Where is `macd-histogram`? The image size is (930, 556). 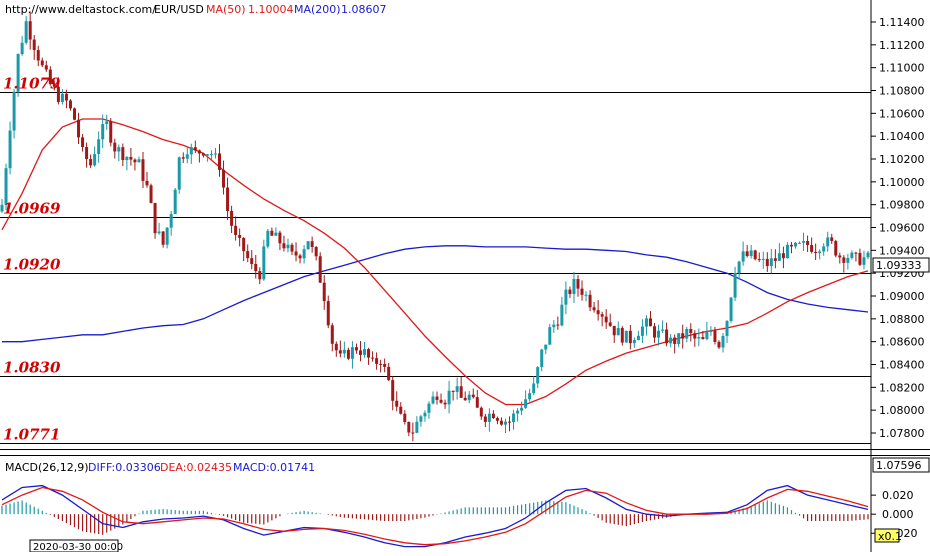 macd-histogram is located at coordinates (435, 517).